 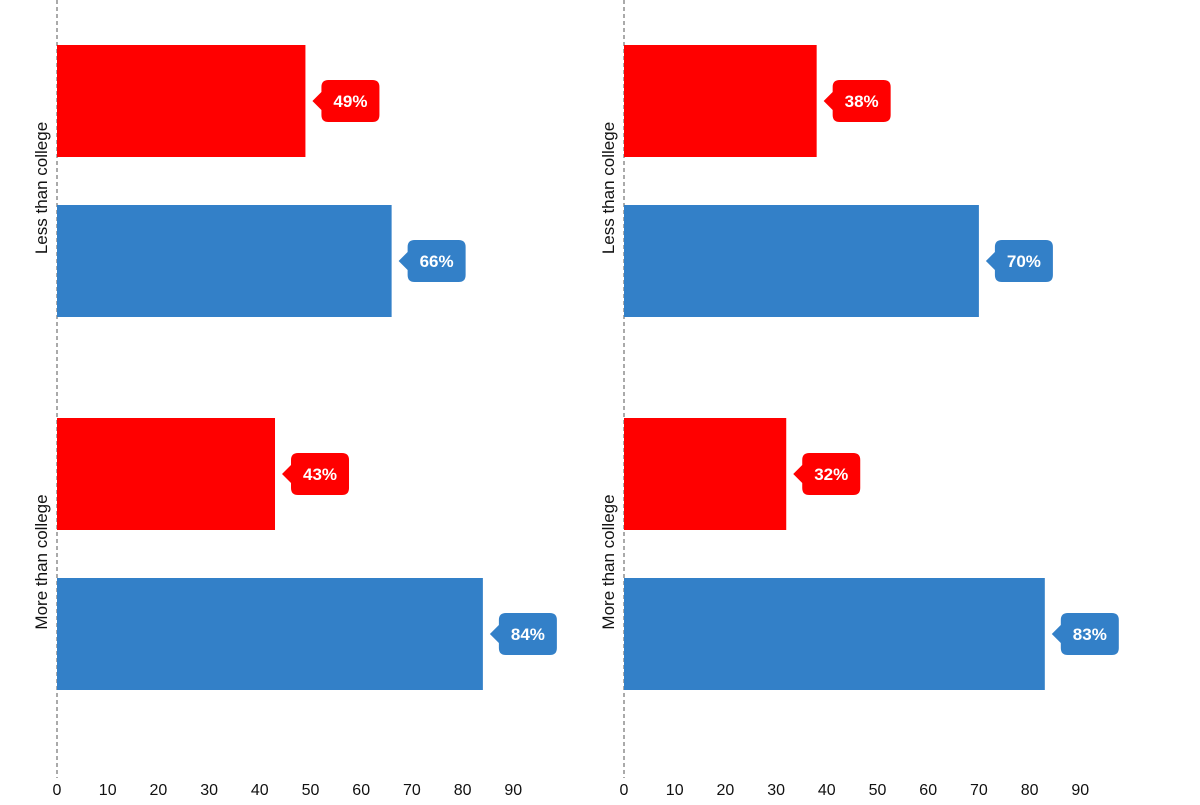 What do you see at coordinates (862, 101) in the screenshot?
I see `data-label: 38%` at bounding box center [862, 101].